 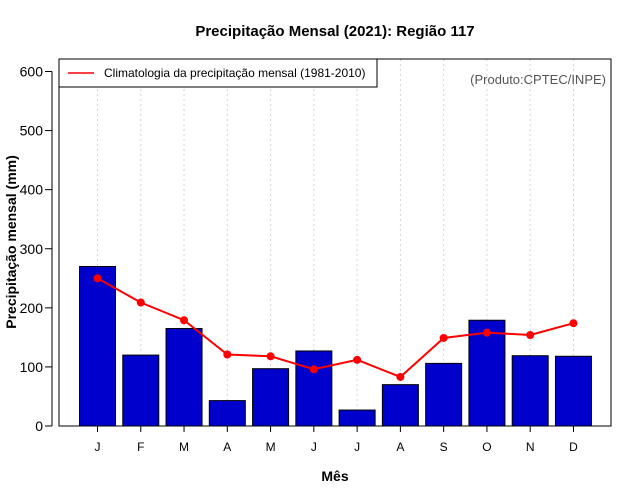 What do you see at coordinates (32, 308) in the screenshot?
I see `y-tick-label: 200` at bounding box center [32, 308].